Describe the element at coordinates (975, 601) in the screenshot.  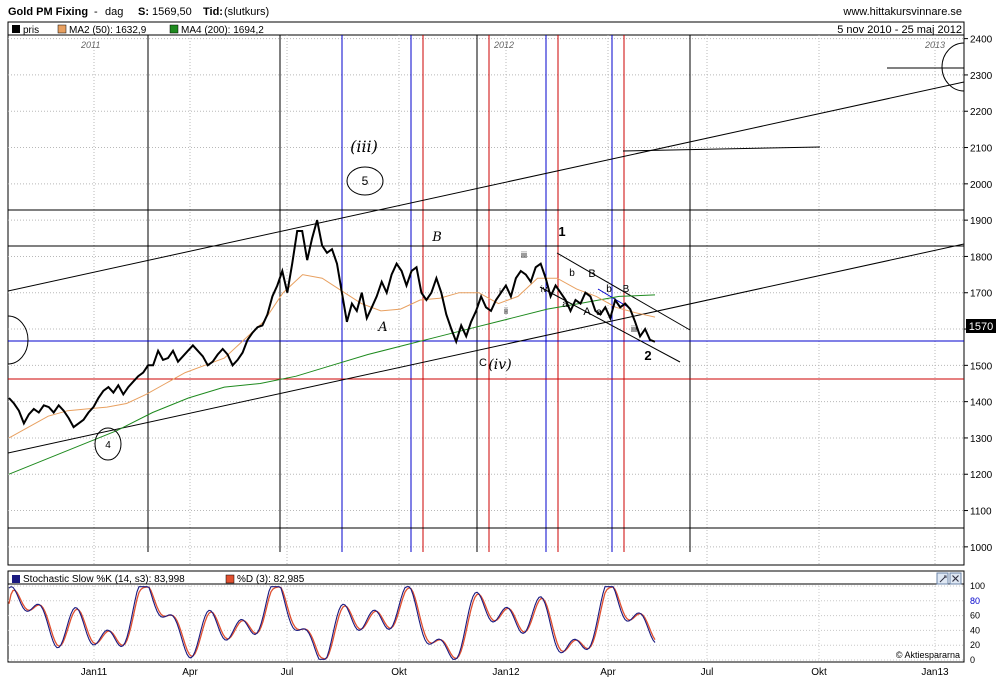
I see `stoch-tick-label: 80` at that location.